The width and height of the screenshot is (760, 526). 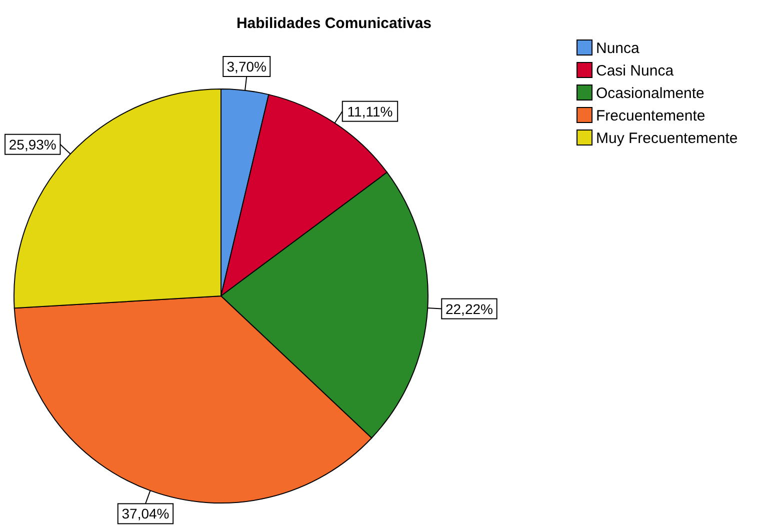 I want to click on legend-label: Ocasionalmente, so click(x=650, y=93).